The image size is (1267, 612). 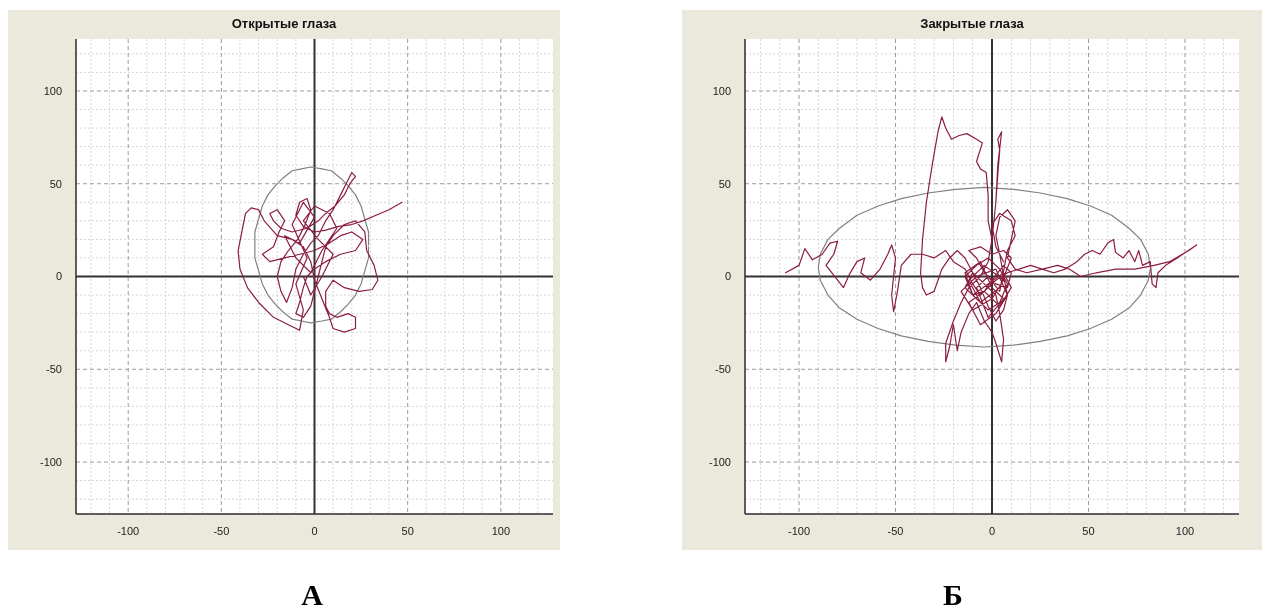 I want to click on chart-title: Открытые глаза, so click(x=284, y=24).